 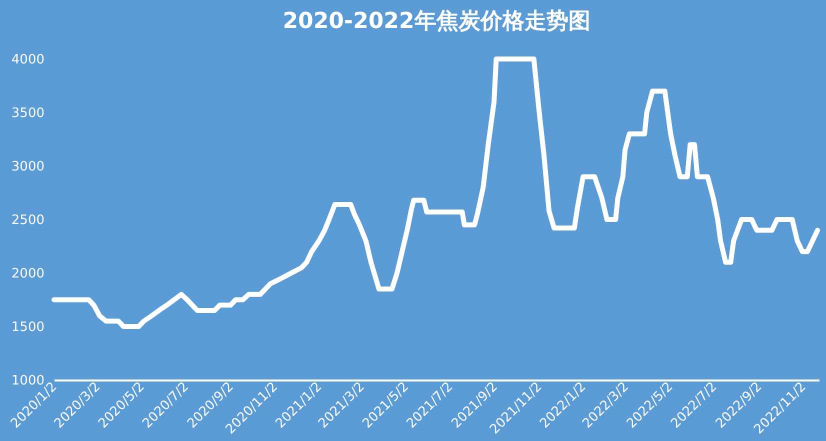 I want to click on y-tick-label: 3500, so click(x=27, y=113).